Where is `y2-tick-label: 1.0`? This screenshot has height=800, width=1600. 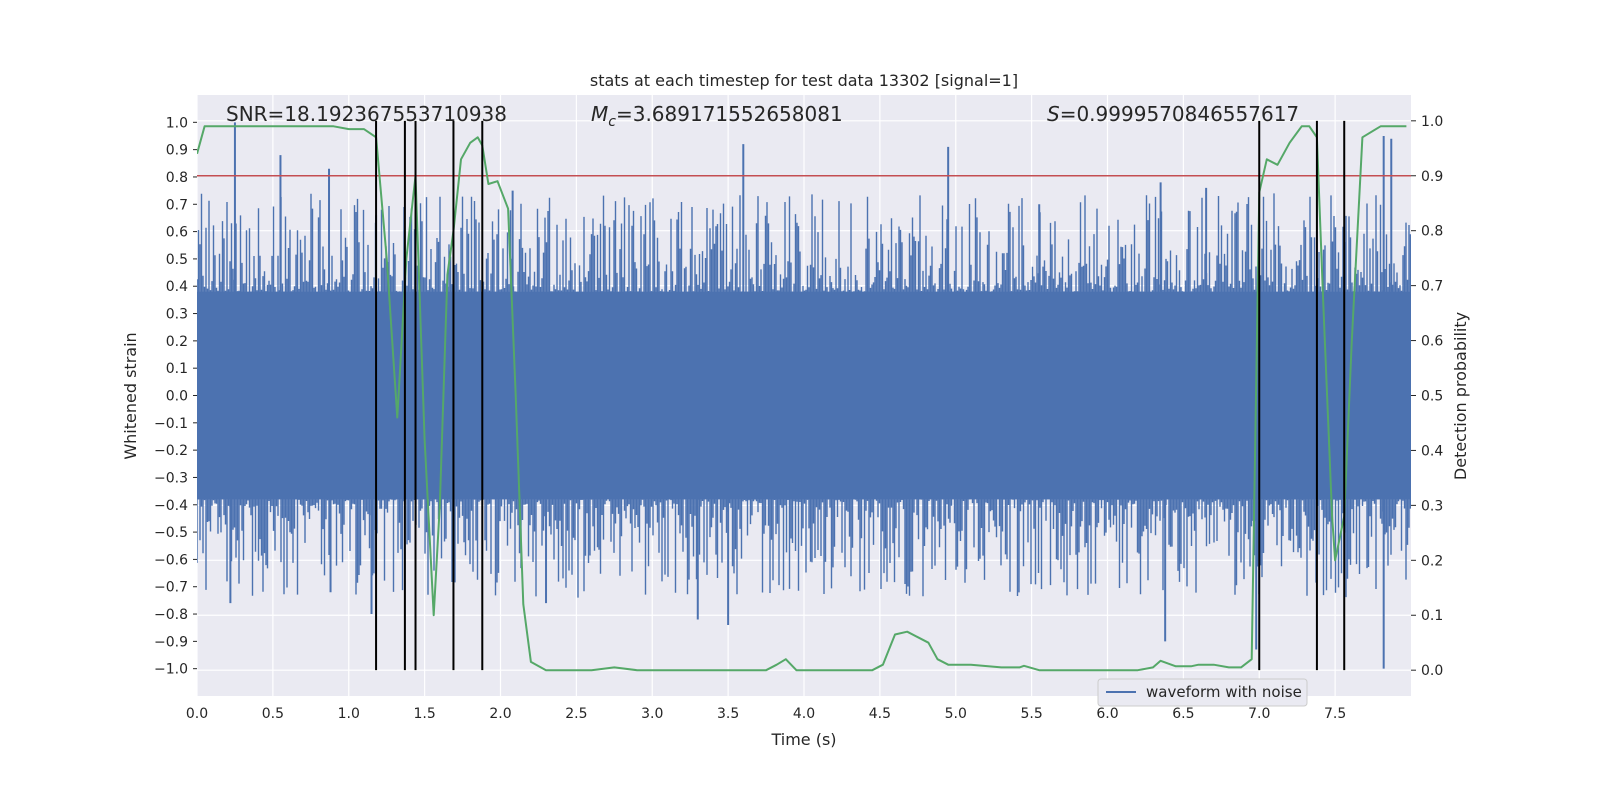
y2-tick-label: 1.0 is located at coordinates (1432, 122).